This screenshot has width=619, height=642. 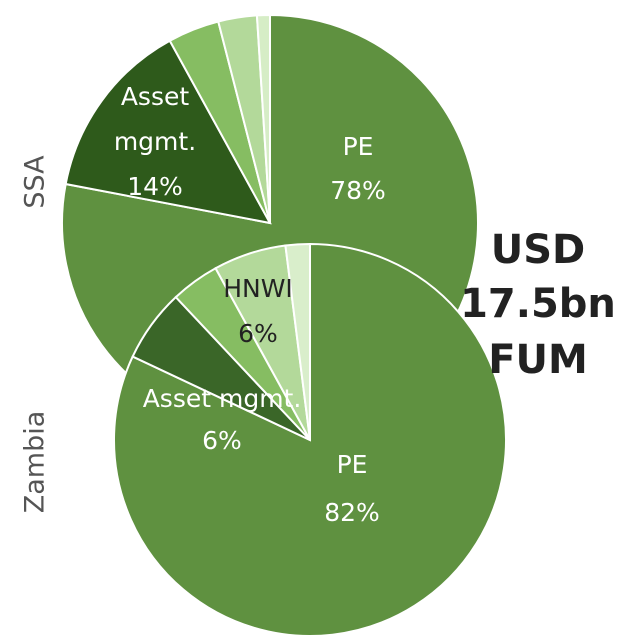 I want to click on pie-title: SSA, so click(x=35, y=182).